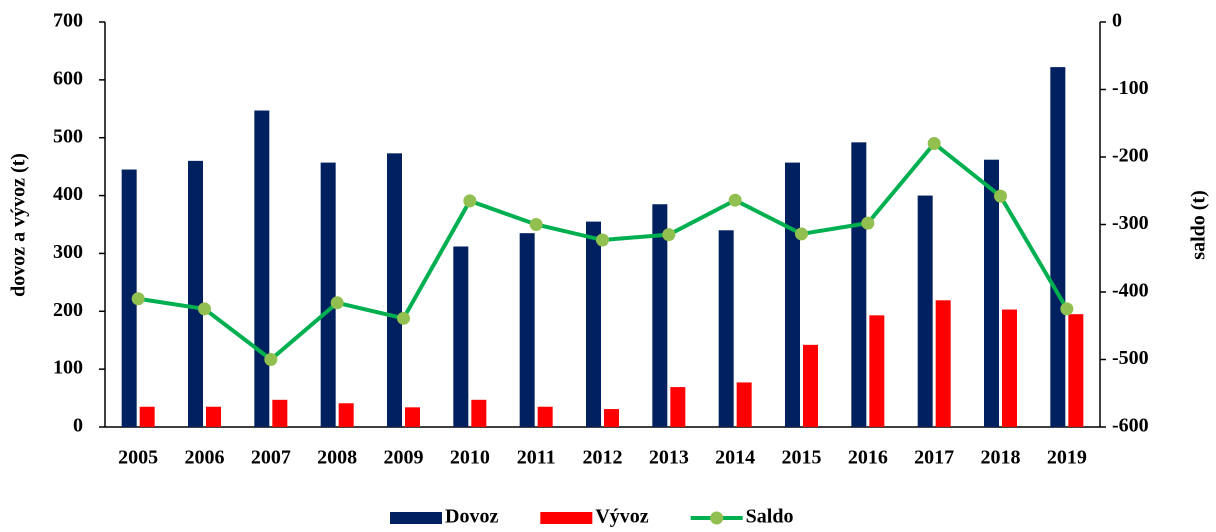 This screenshot has height=532, width=1216. Describe the element at coordinates (1067, 458) in the screenshot. I see `x-tick-label: 2019` at that location.